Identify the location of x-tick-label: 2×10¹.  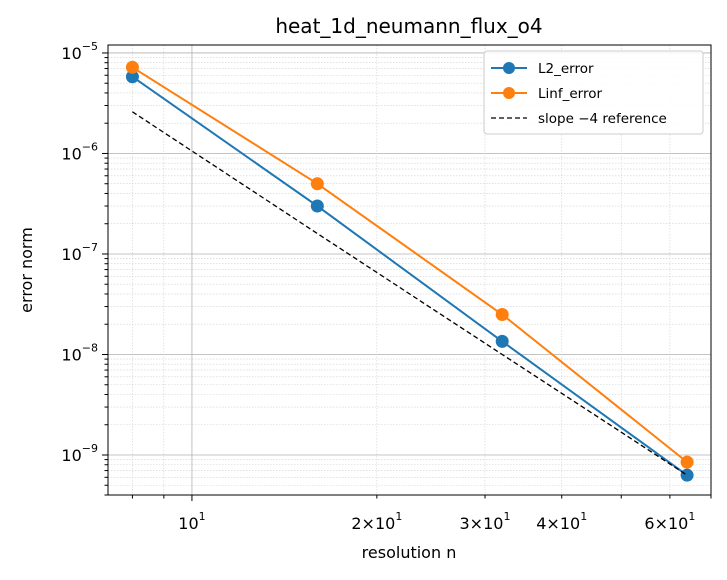
(376, 521).